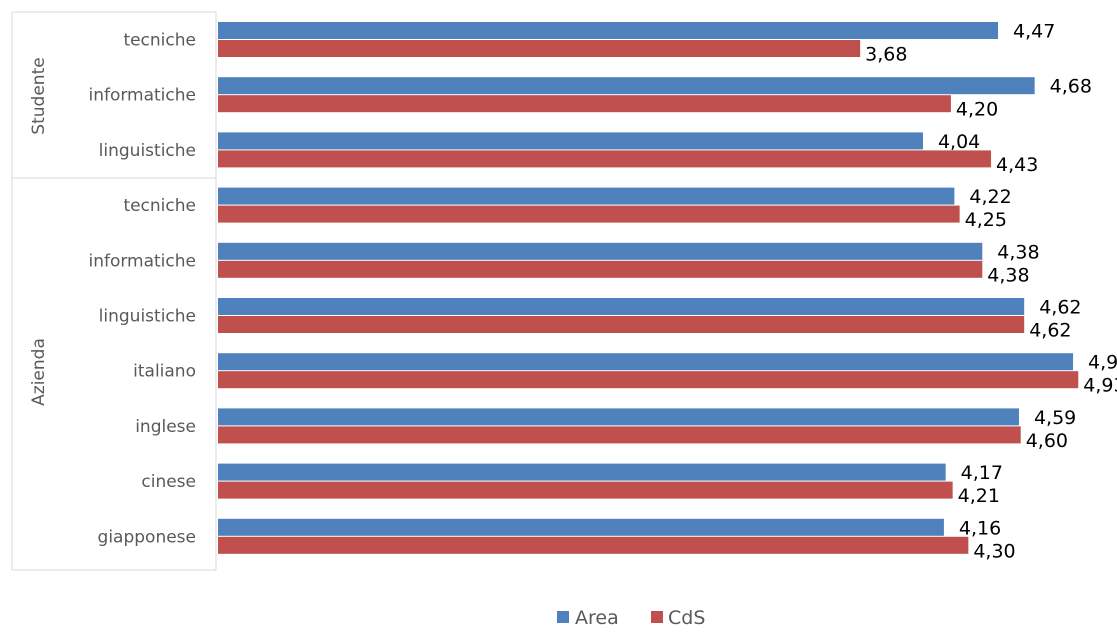 The width and height of the screenshot is (1117, 633). What do you see at coordinates (1034, 32) in the screenshot?
I see `data-label-area: 4,47` at bounding box center [1034, 32].